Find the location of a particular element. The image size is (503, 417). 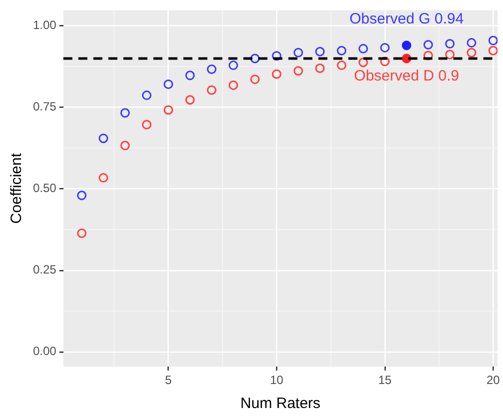

y-axis-title: Coefficient is located at coordinates (17, 188).